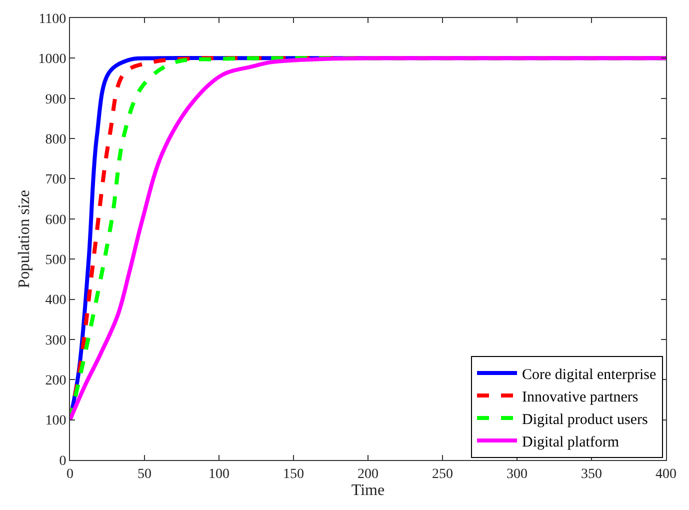 This screenshot has height=510, width=689. What do you see at coordinates (25, 239) in the screenshot?
I see `y-axis-title: Population size` at bounding box center [25, 239].